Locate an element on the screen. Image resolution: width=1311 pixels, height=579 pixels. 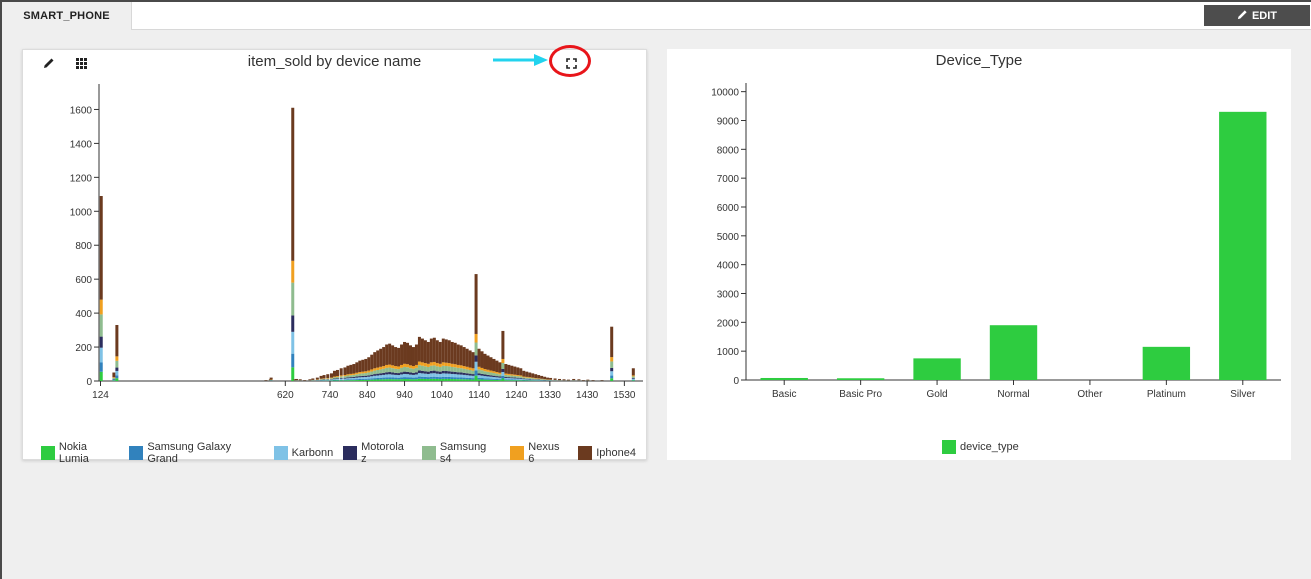
bar is located at coordinates (1166, 363).